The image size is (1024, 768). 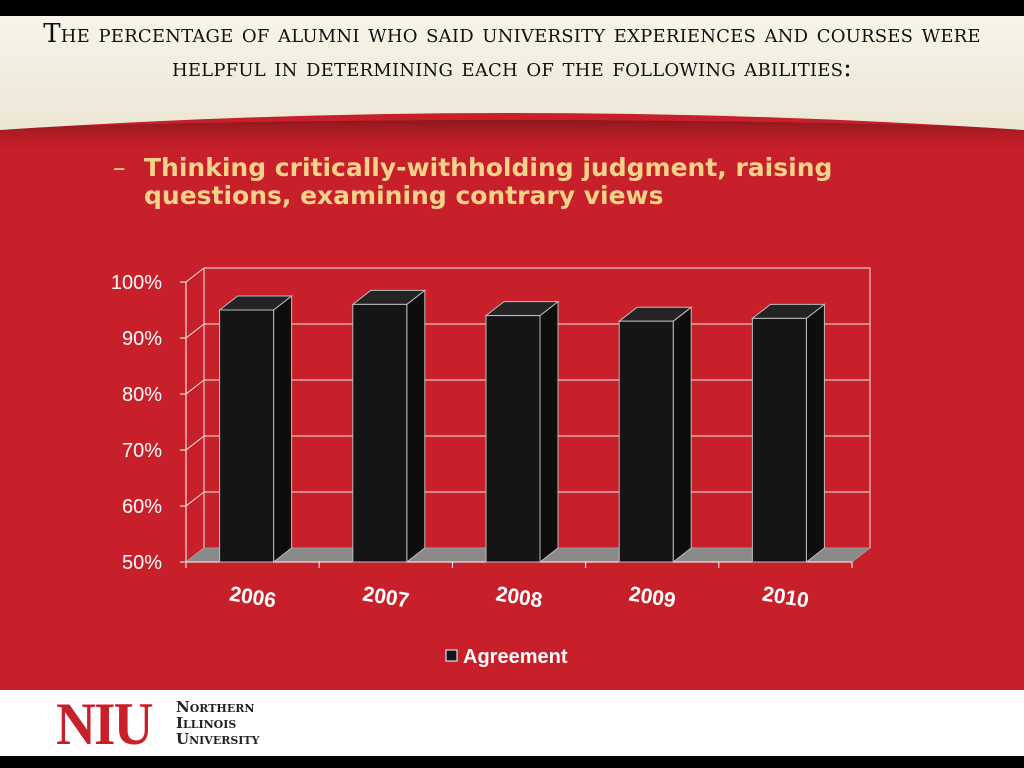 I want to click on logo-name-line: Illinois, so click(x=206, y=723).